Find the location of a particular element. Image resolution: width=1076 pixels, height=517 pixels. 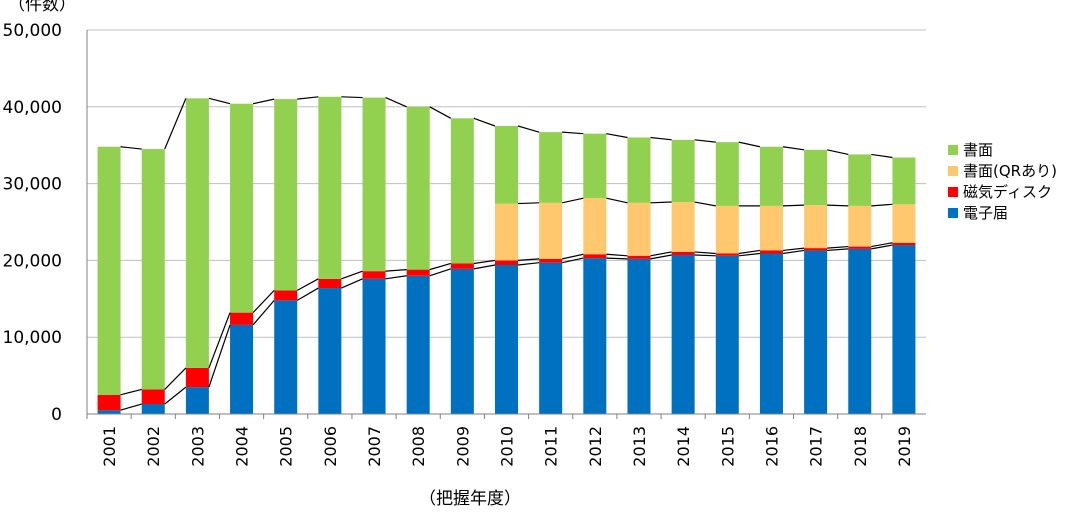

y-tick-label: 50,000 is located at coordinates (32, 31).